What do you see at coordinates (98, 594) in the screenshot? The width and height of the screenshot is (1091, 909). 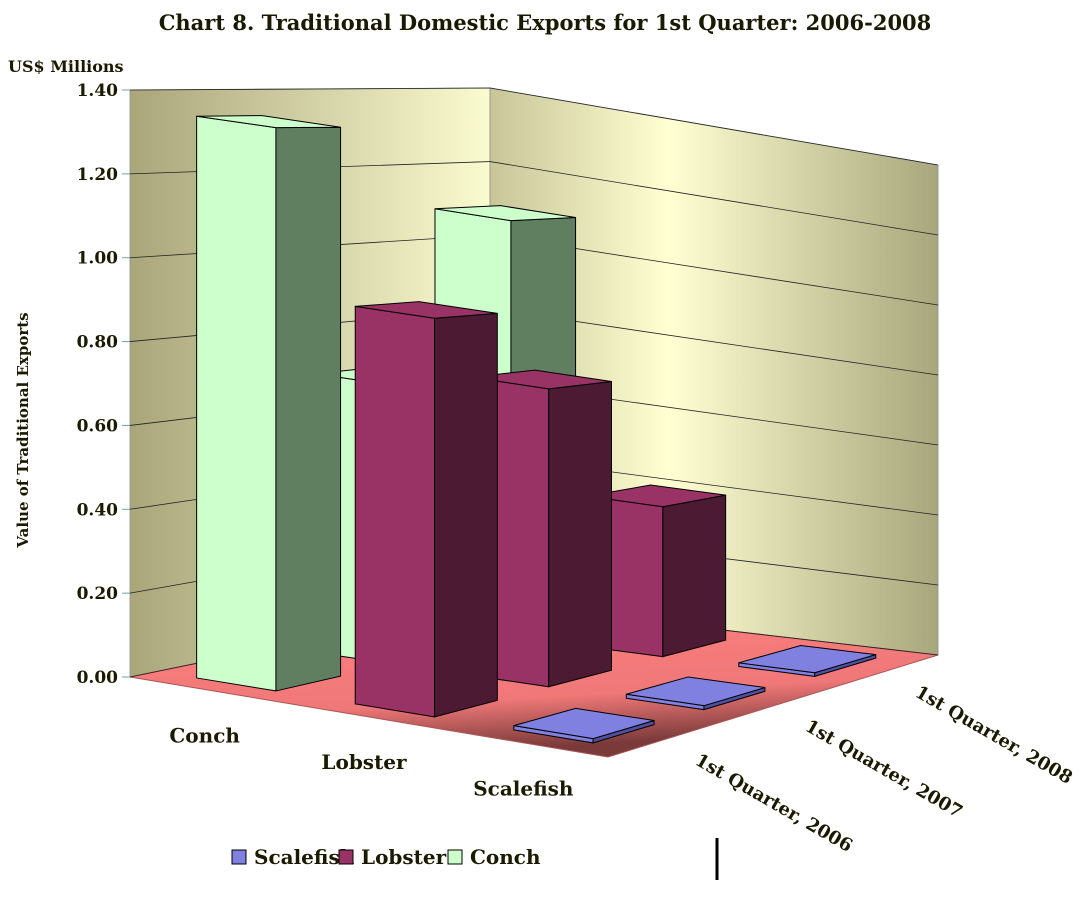 I see `y-tick-label: 0.20` at bounding box center [98, 594].